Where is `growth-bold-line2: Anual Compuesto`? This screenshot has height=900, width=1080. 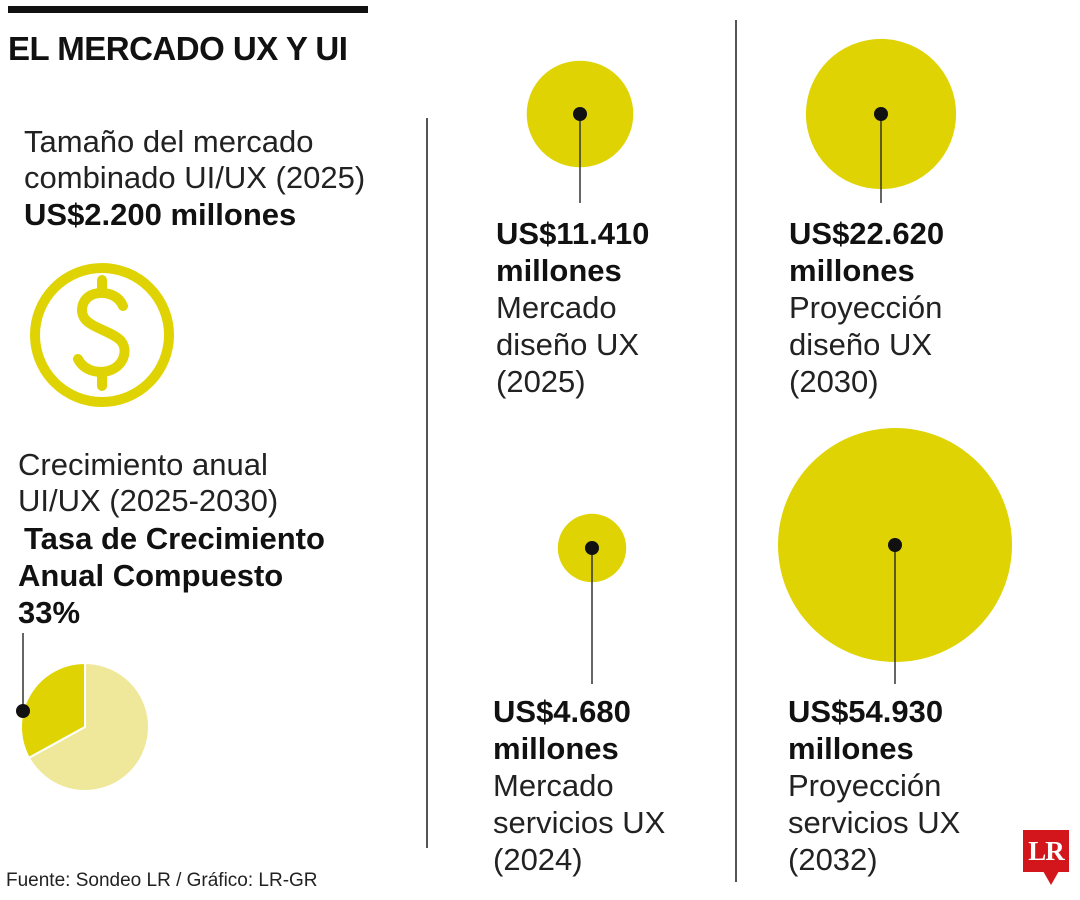 growth-bold-line2: Anual Compuesto is located at coordinates (151, 575).